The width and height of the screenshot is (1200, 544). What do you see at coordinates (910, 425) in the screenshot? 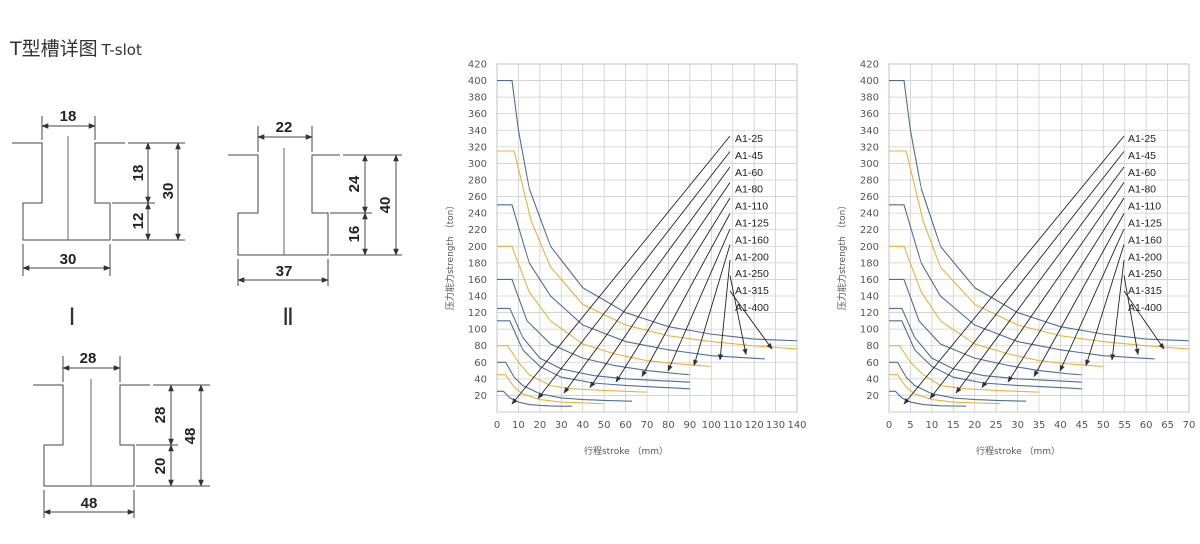
I see `x-tick-label: 5` at bounding box center [910, 425].